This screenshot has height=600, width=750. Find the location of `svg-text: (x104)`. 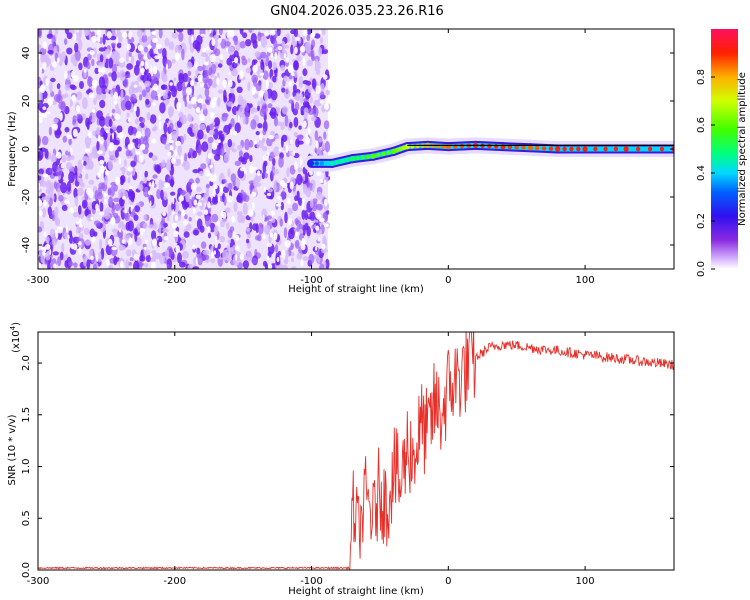

svg-text: (x104) is located at coordinates (15, 337).